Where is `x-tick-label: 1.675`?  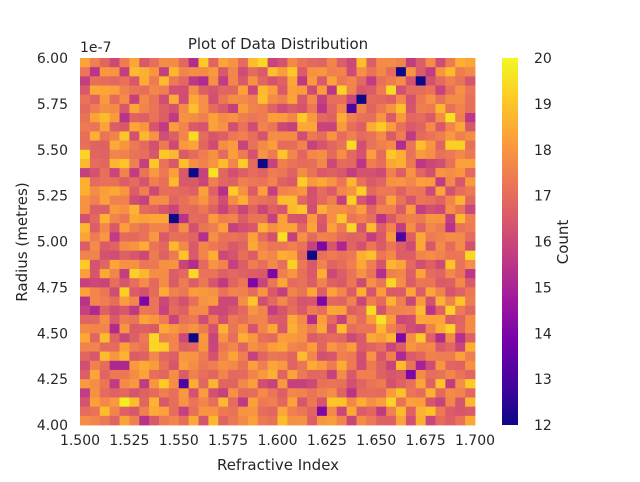 x-tick-label: 1.675 is located at coordinates (426, 441).